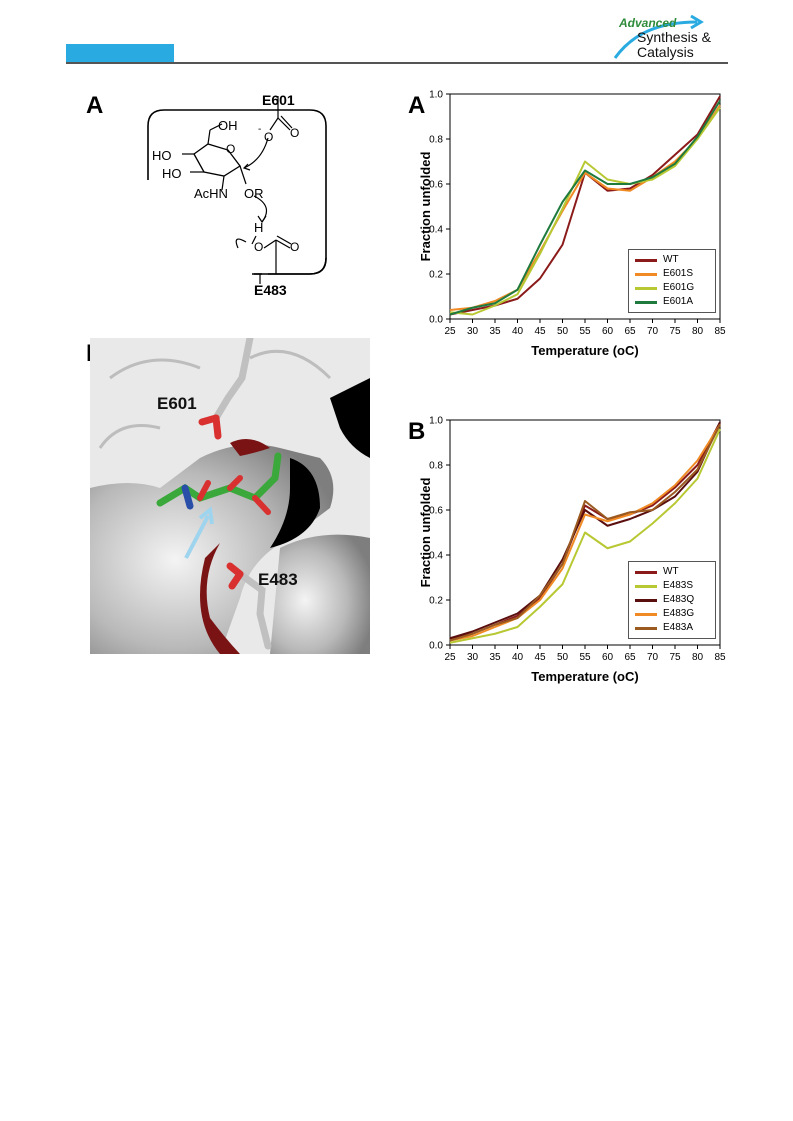 The height and width of the screenshot is (1121, 793). Describe the element at coordinates (172, 173) in the screenshot. I see `scheme-ho-2: HO` at that location.